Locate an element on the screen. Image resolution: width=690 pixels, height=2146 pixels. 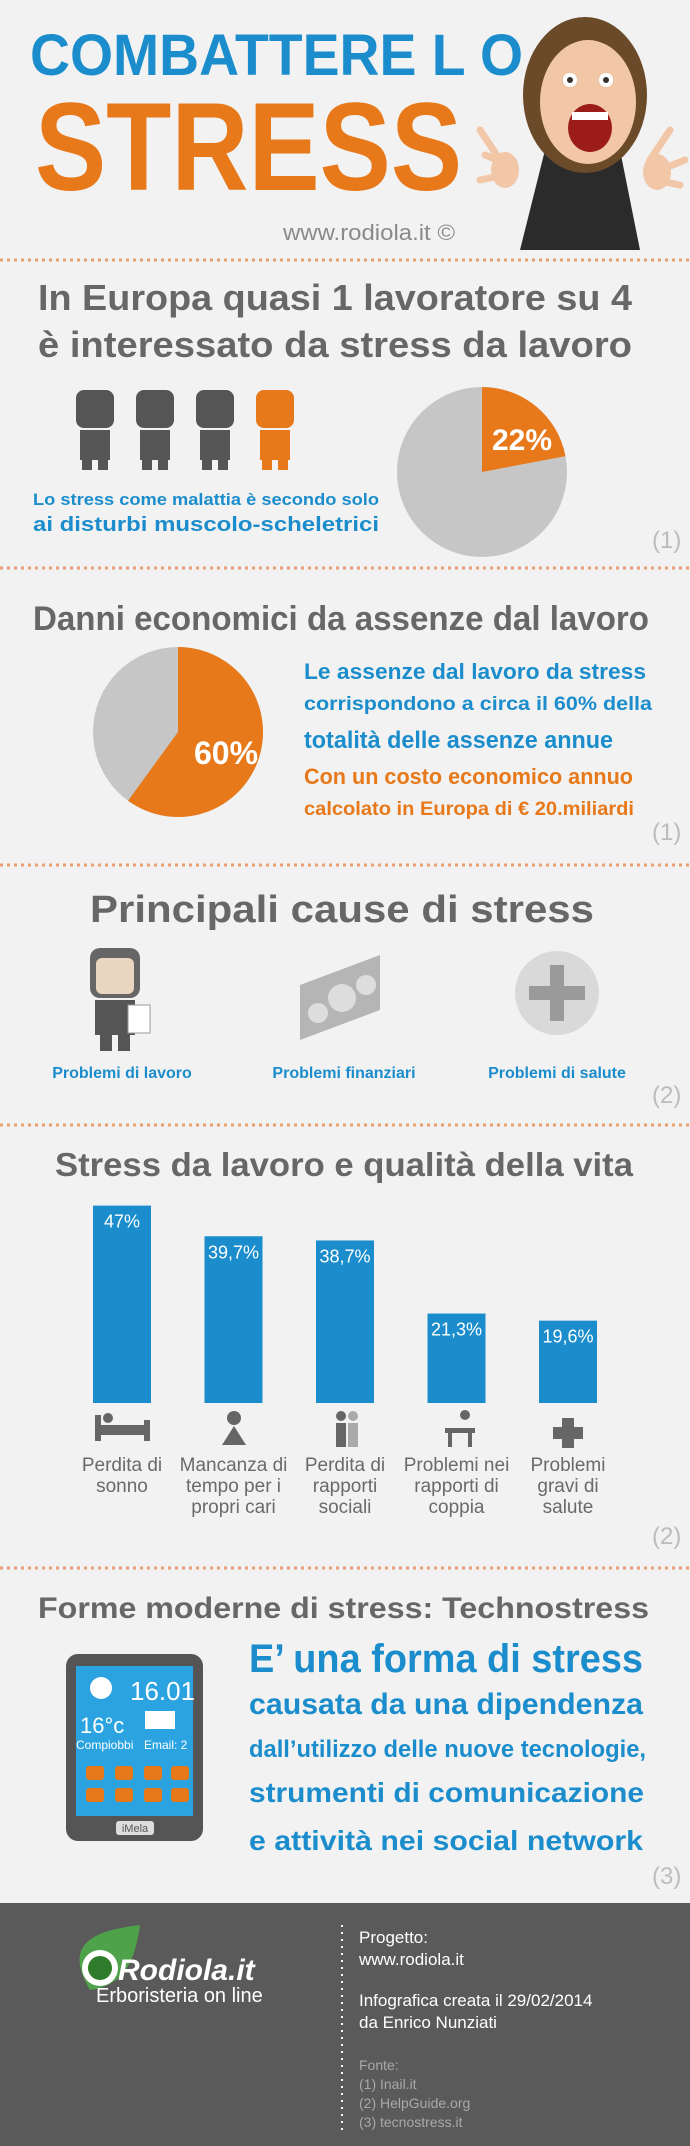
cause-label: Problemi di salute is located at coordinates (557, 1073).